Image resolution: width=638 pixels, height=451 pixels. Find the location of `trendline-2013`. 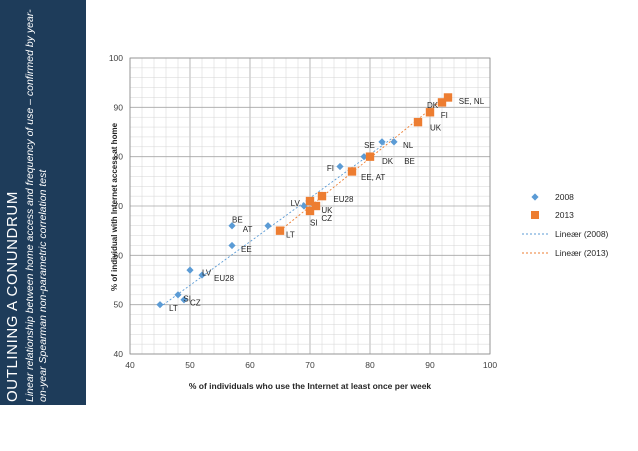

trendline-2013 is located at coordinates (364, 163).